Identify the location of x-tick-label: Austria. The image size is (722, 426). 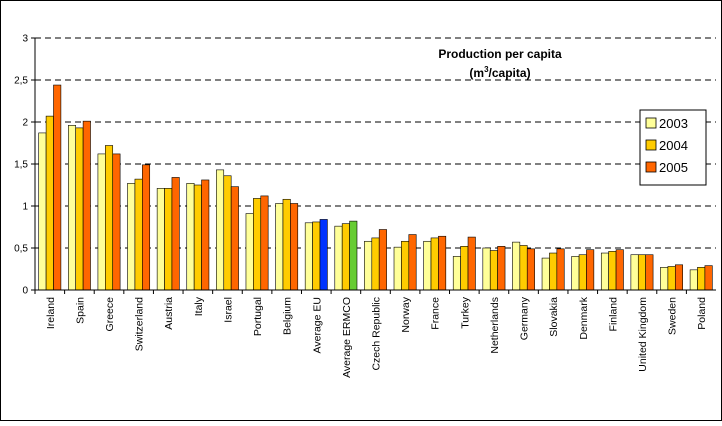
(169, 313).